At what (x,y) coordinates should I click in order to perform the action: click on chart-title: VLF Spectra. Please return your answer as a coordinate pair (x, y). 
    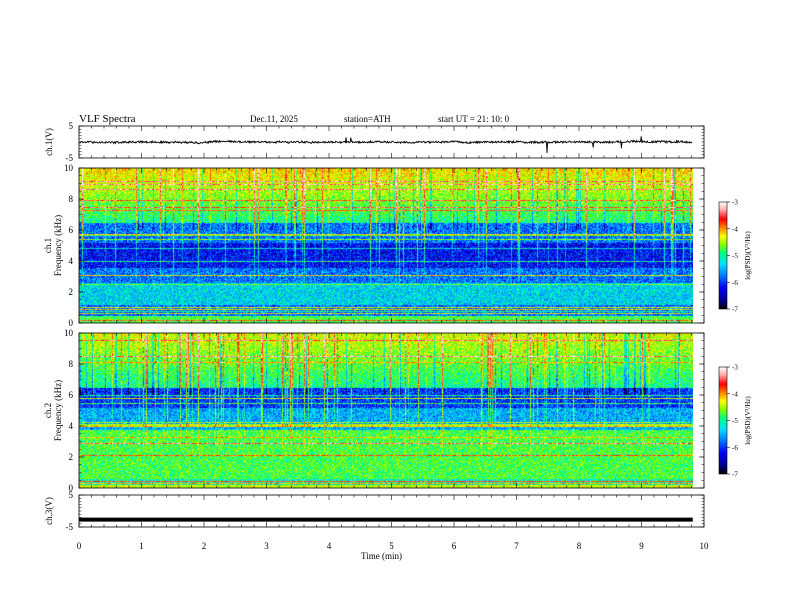
    Looking at the image, I should click on (107, 119).